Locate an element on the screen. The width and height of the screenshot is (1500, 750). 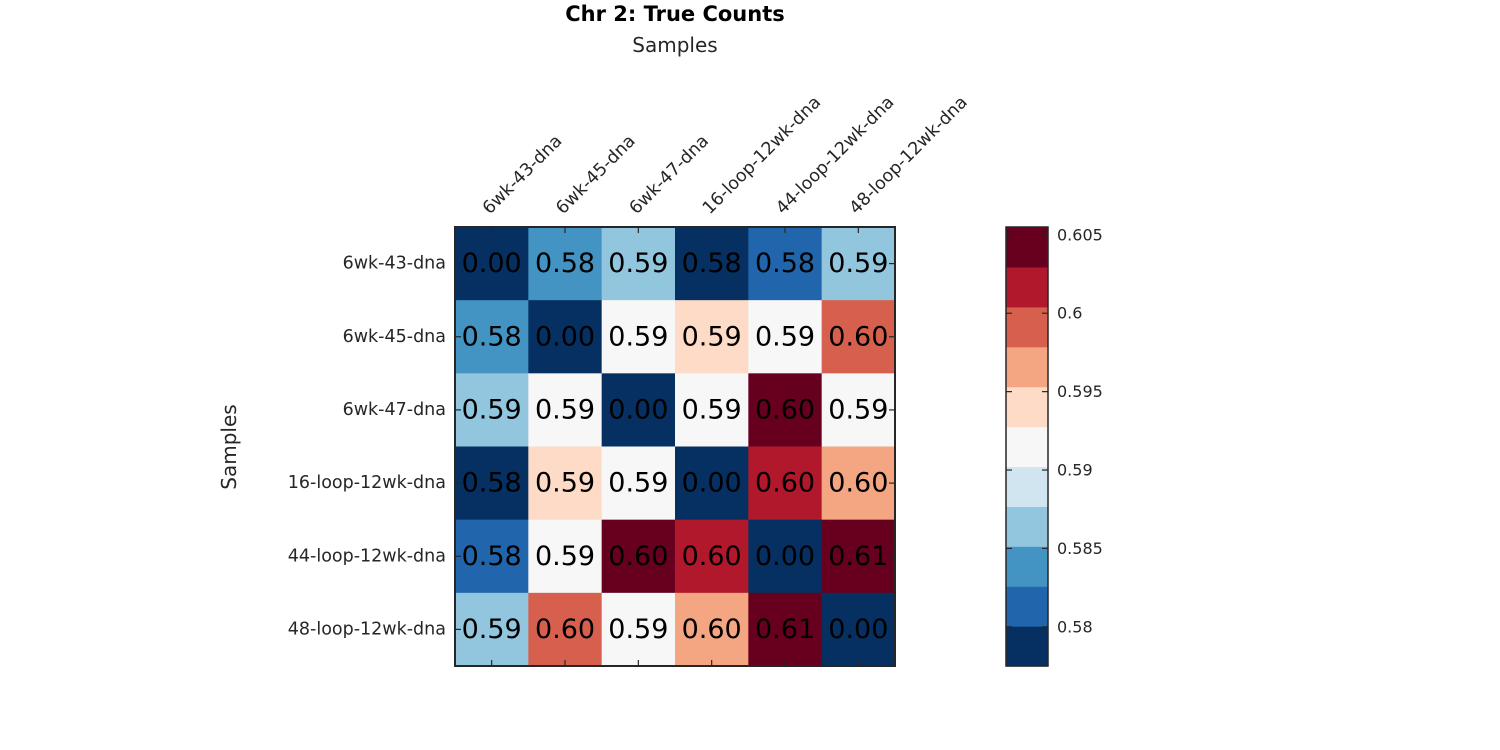
colorbar-tick-label: 0.585 is located at coordinates (1080, 548).